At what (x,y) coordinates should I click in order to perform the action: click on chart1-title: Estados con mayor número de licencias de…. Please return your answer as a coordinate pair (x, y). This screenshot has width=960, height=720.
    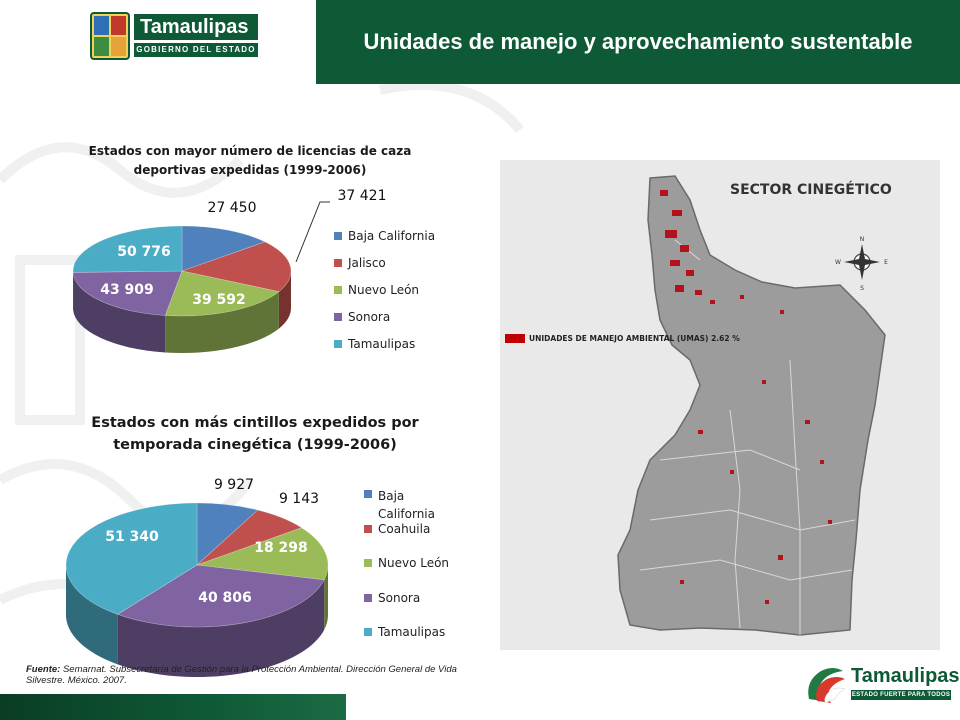
    Looking at the image, I should click on (250, 160).